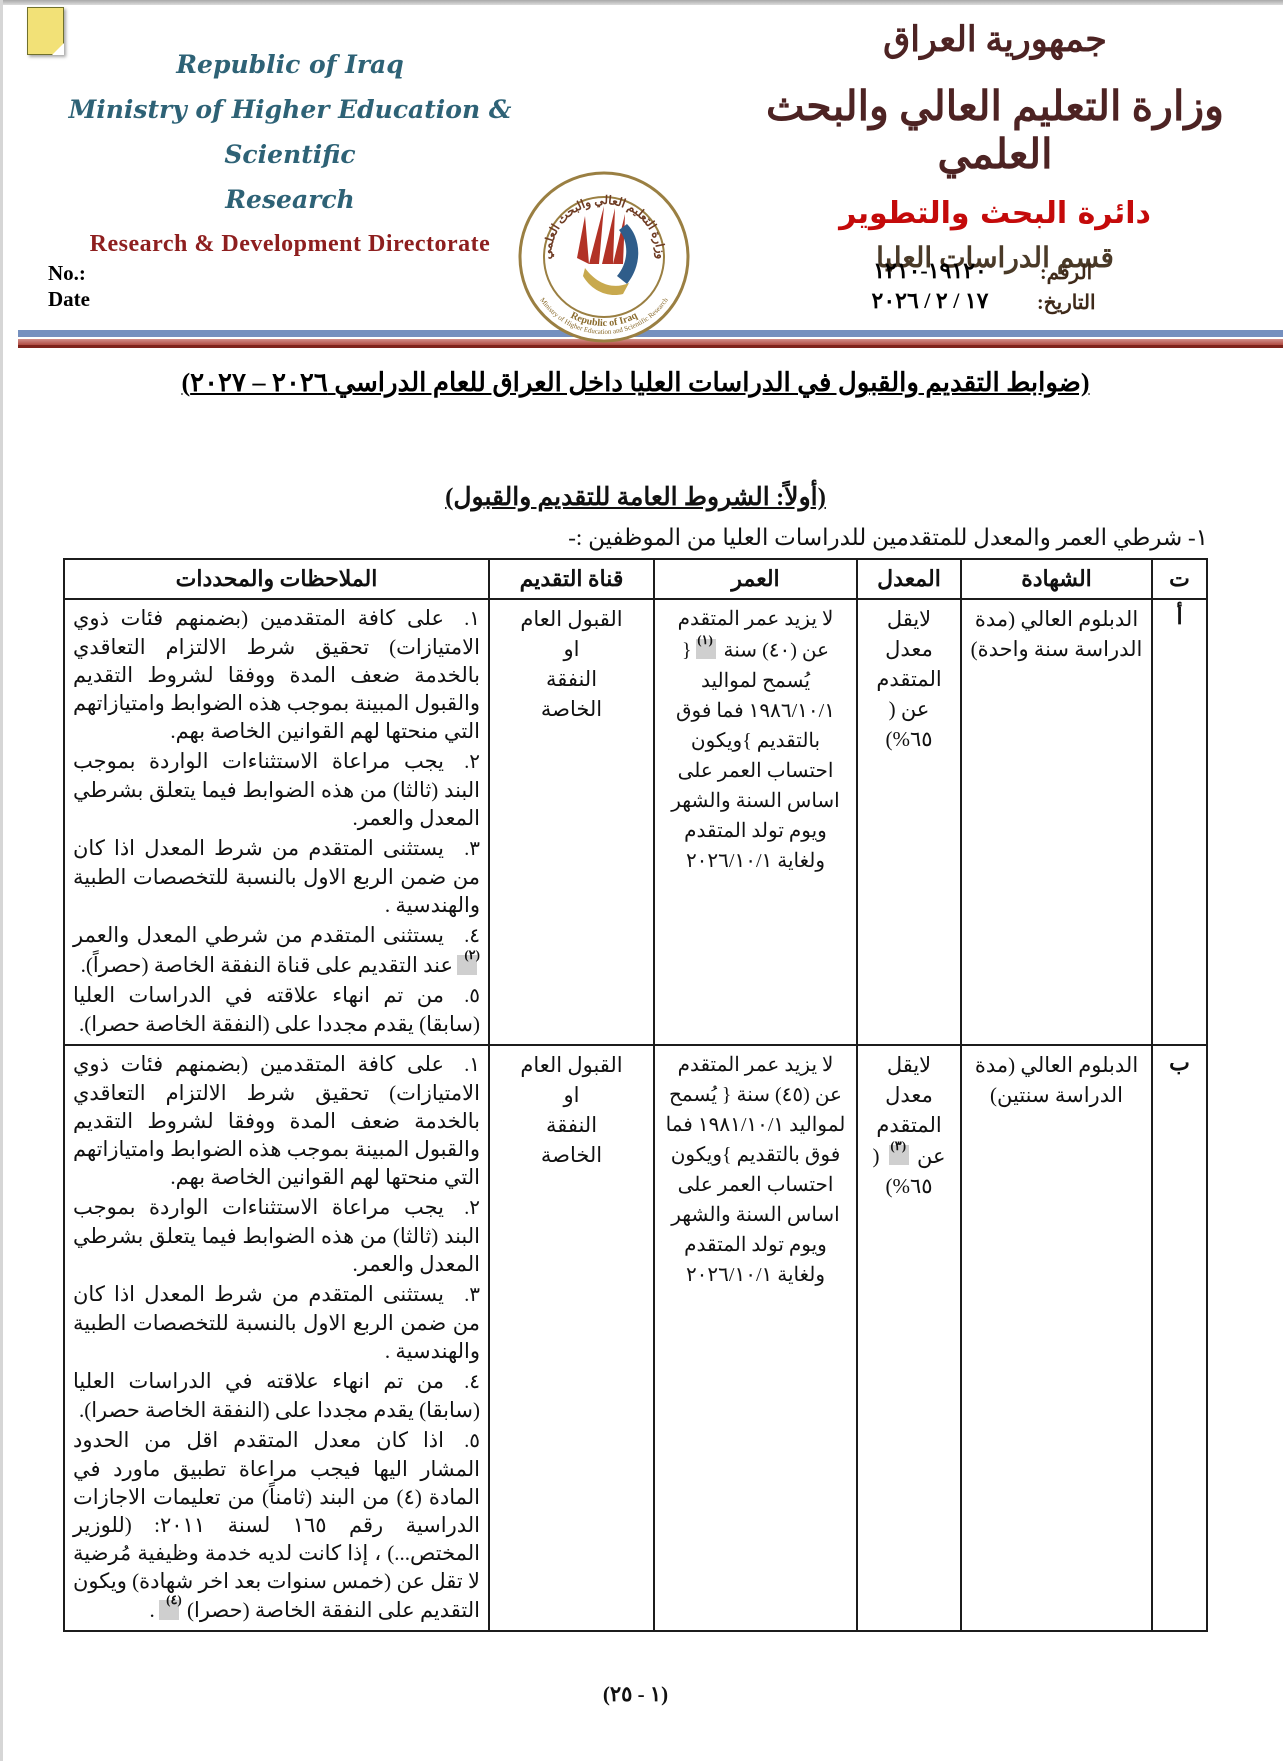 The image size is (1283, 1761). What do you see at coordinates (571, 579) in the screenshot?
I see `column-header: قناة التقديم` at bounding box center [571, 579].